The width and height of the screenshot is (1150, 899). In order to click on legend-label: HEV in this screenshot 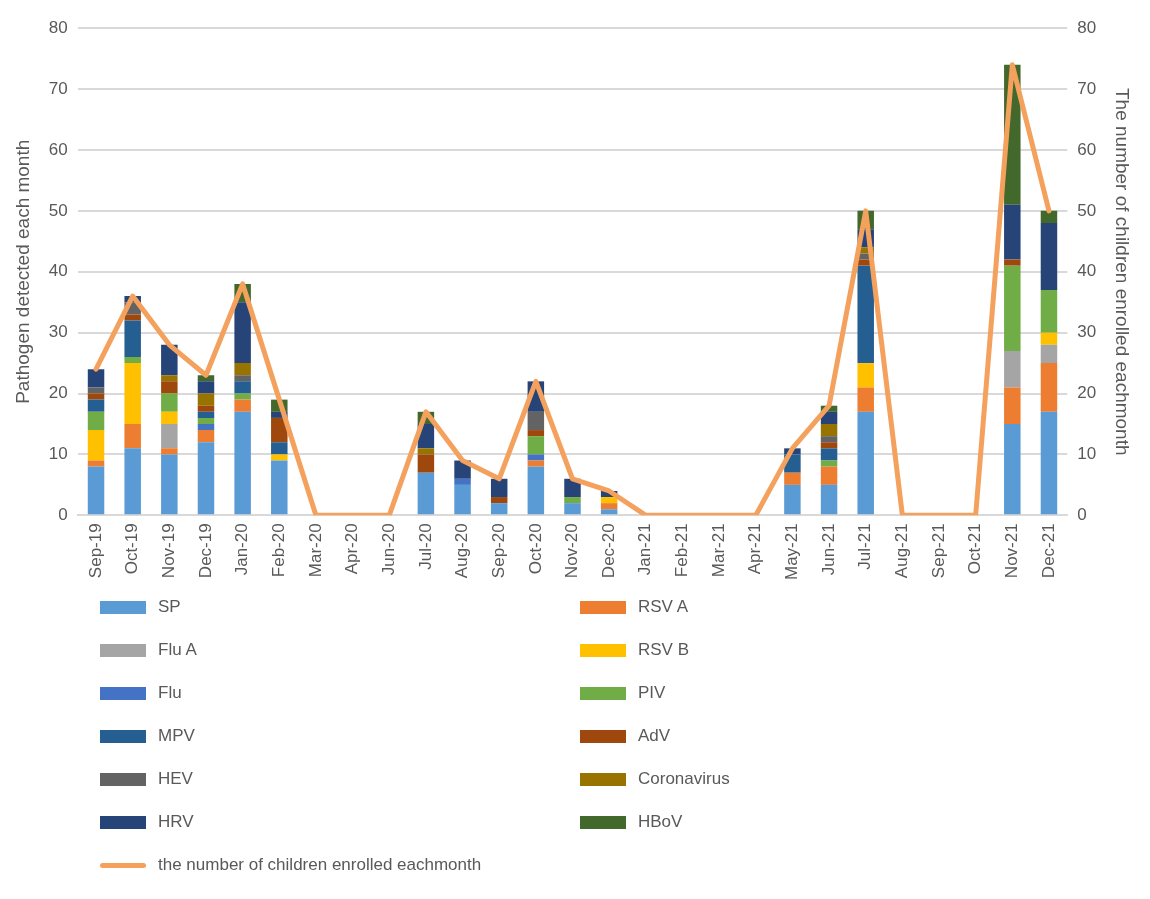, I will do `click(175, 779)`.